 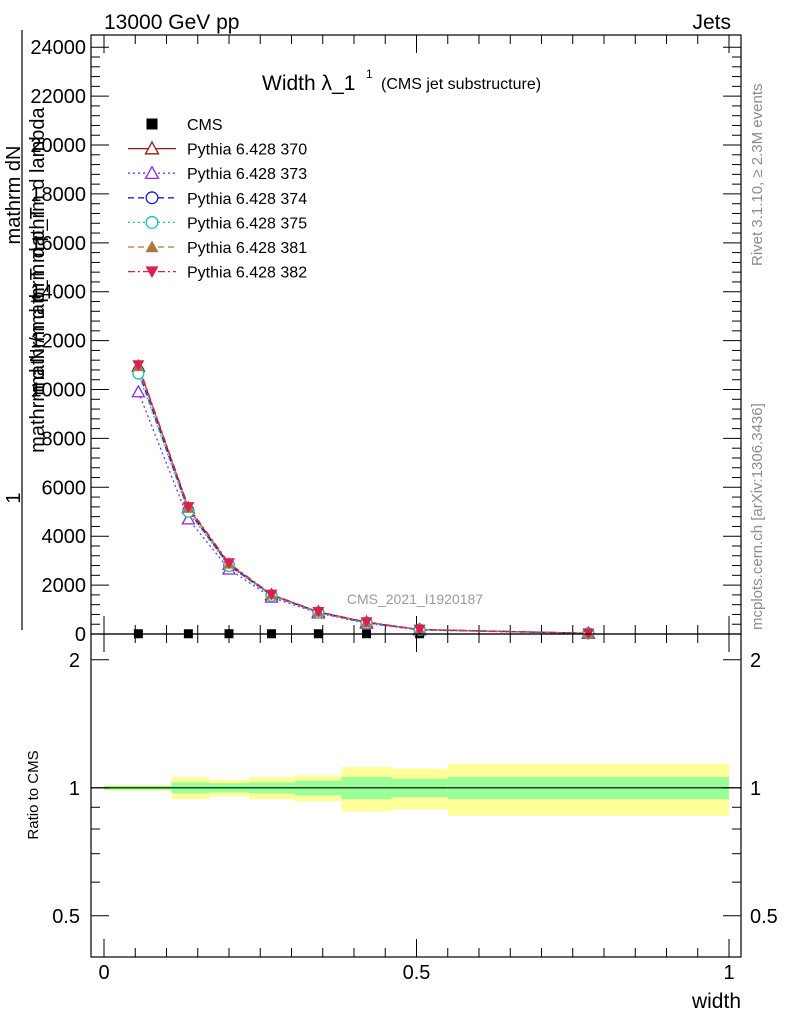 What do you see at coordinates (64, 586) in the screenshot?
I see `y-tick-label: 2000` at bounding box center [64, 586].